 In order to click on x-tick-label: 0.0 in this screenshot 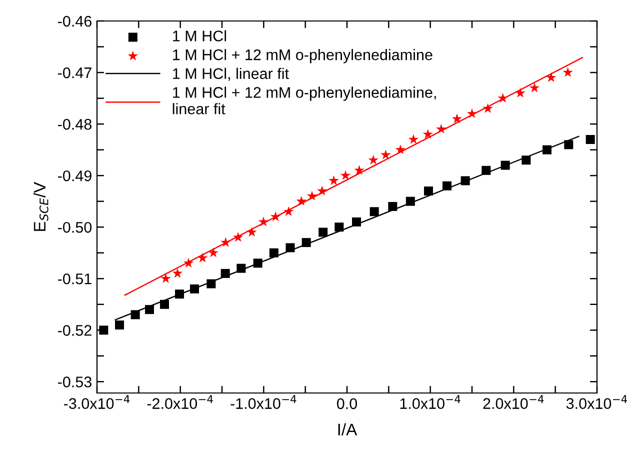, I will do `click(347, 404)`.